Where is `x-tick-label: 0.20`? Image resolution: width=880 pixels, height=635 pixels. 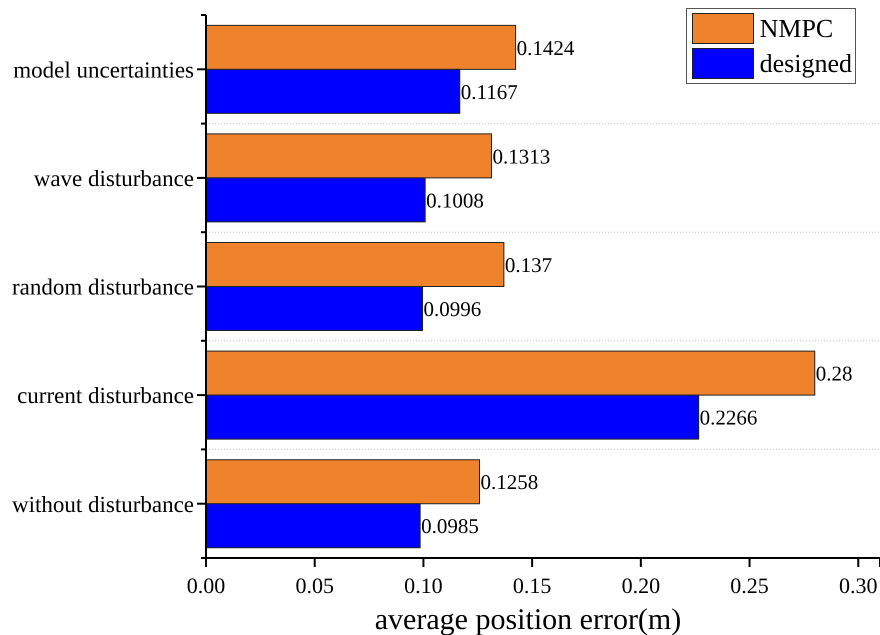 x-tick-label: 0.20 is located at coordinates (641, 585).